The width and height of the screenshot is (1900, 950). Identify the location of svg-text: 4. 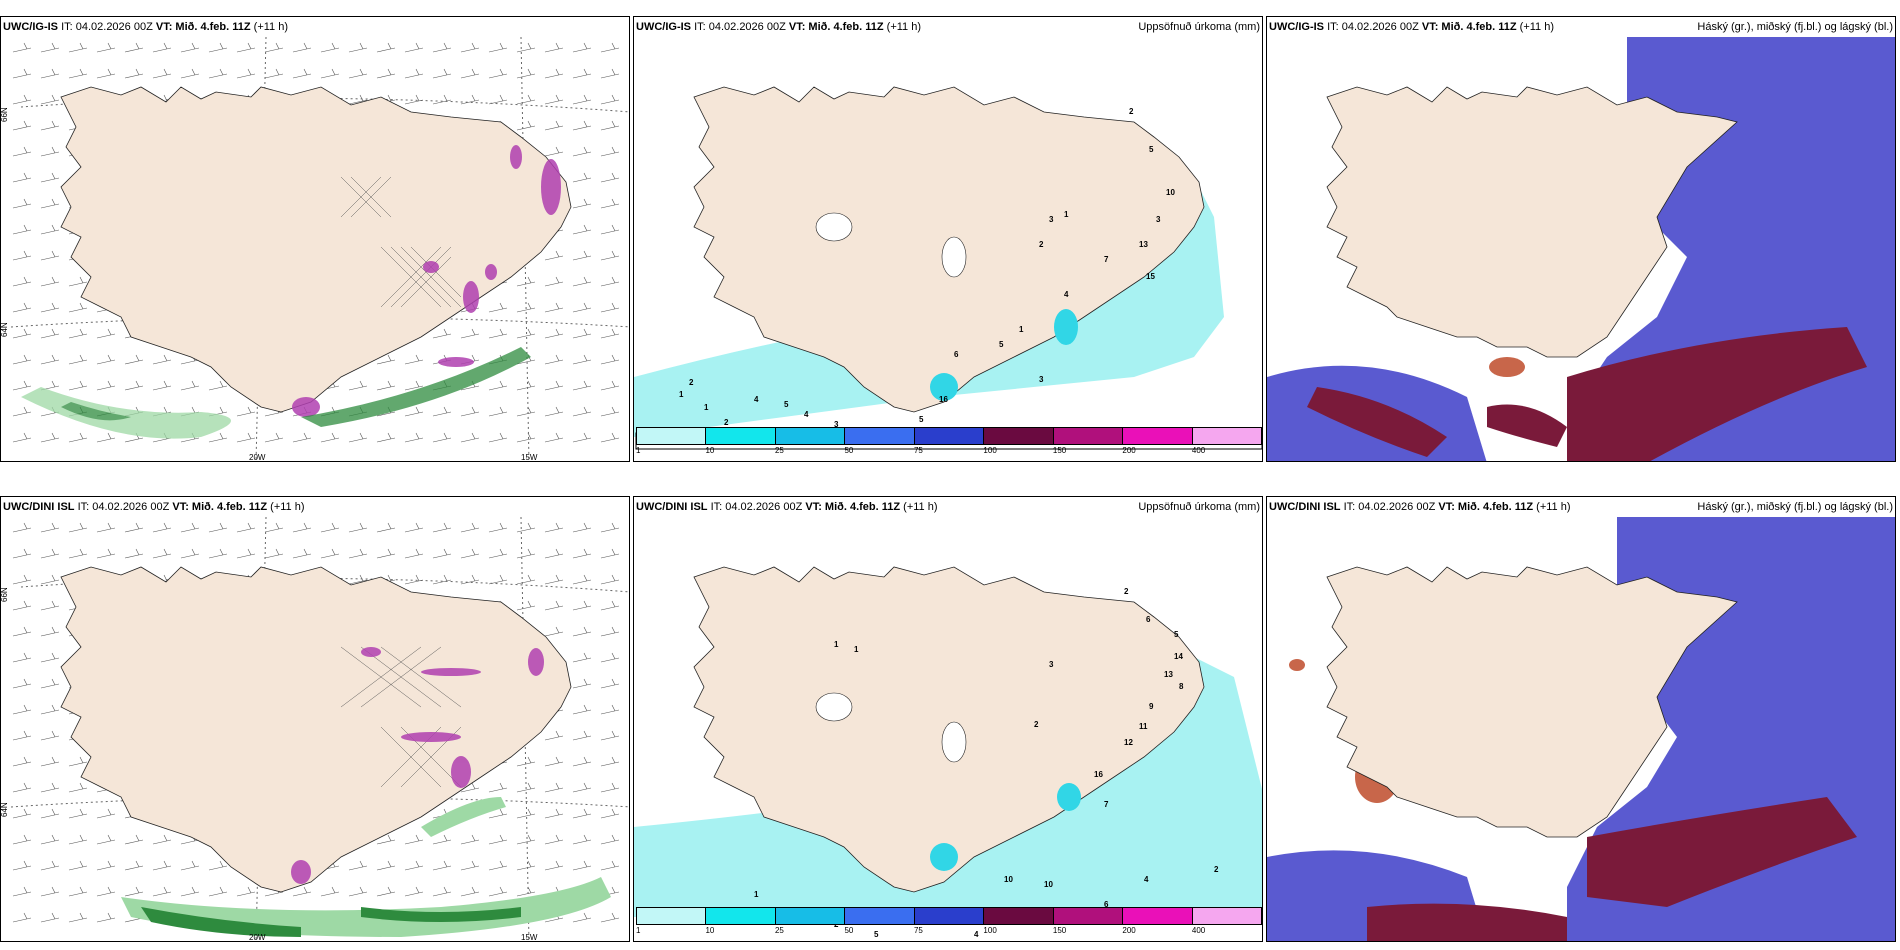
(1146, 879).